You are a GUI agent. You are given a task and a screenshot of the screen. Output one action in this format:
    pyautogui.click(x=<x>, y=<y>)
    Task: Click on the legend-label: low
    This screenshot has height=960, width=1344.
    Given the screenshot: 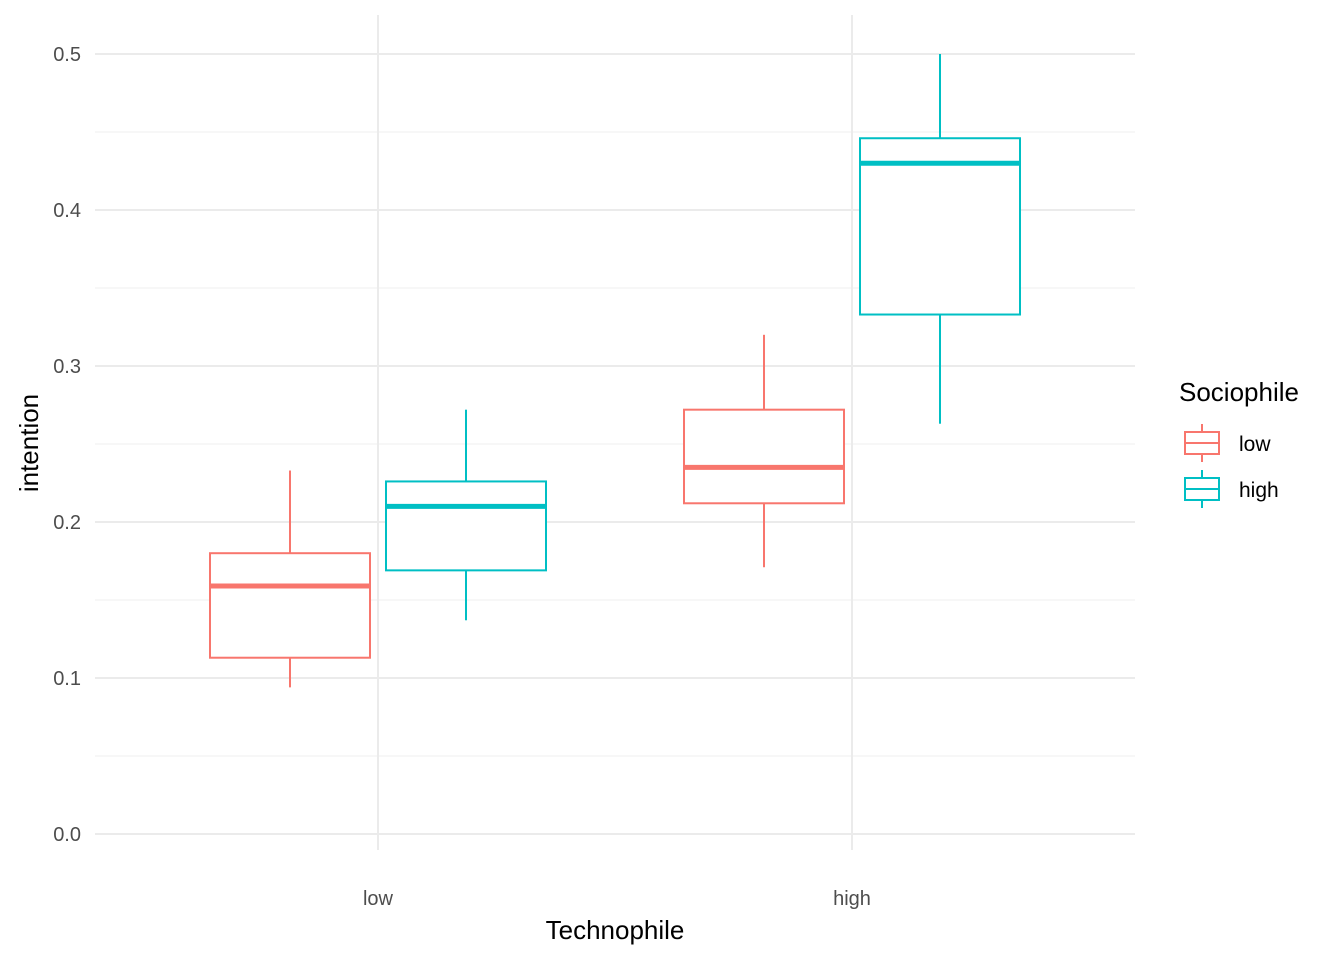 What is the action you would take?
    pyautogui.click(x=1255, y=444)
    